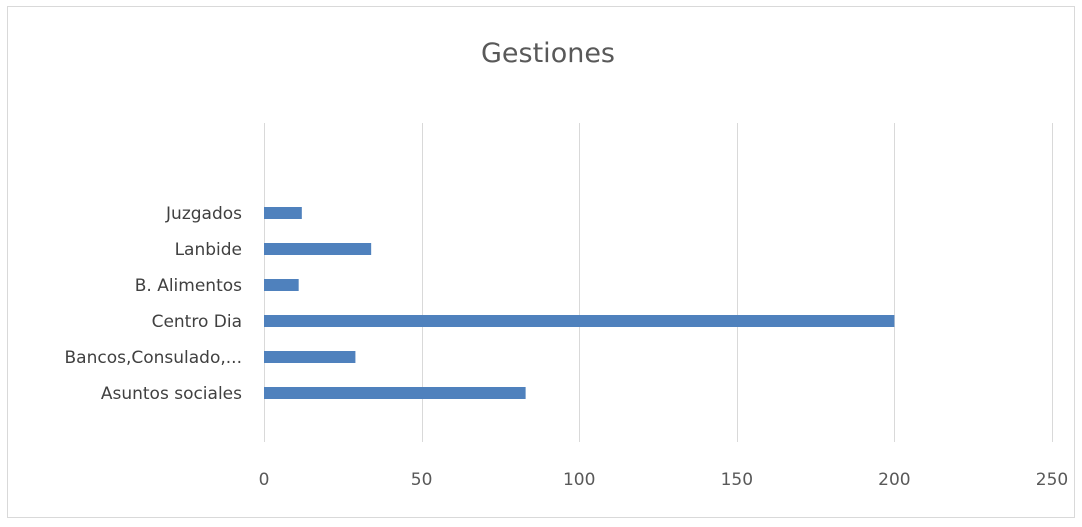 The width and height of the screenshot is (1082, 527). I want to click on category-label: Juzgados, so click(203, 214).